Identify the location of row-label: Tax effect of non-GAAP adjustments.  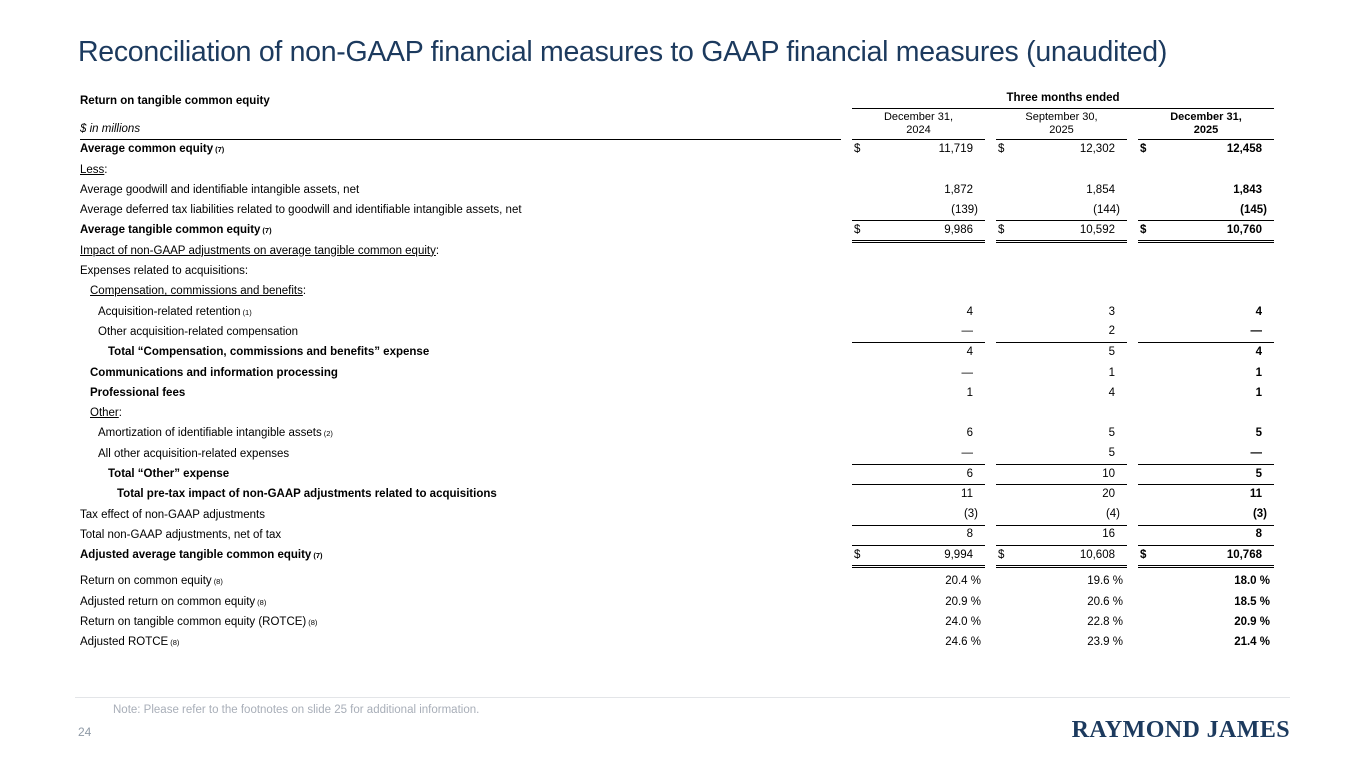
(172, 514).